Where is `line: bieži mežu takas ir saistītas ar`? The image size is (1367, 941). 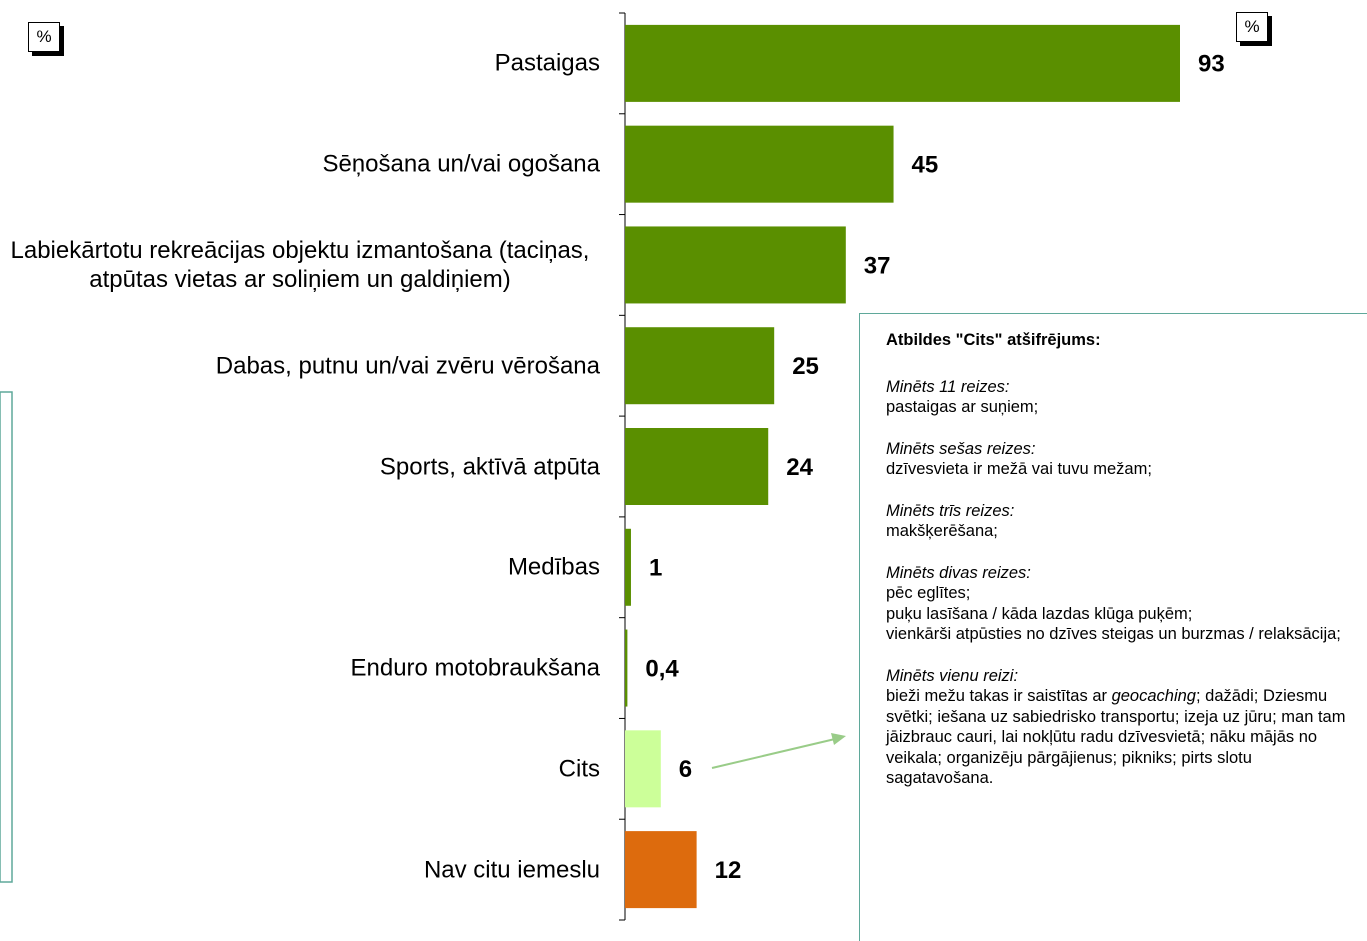 line: bieži mežu takas ir saistītas ar is located at coordinates (999, 696).